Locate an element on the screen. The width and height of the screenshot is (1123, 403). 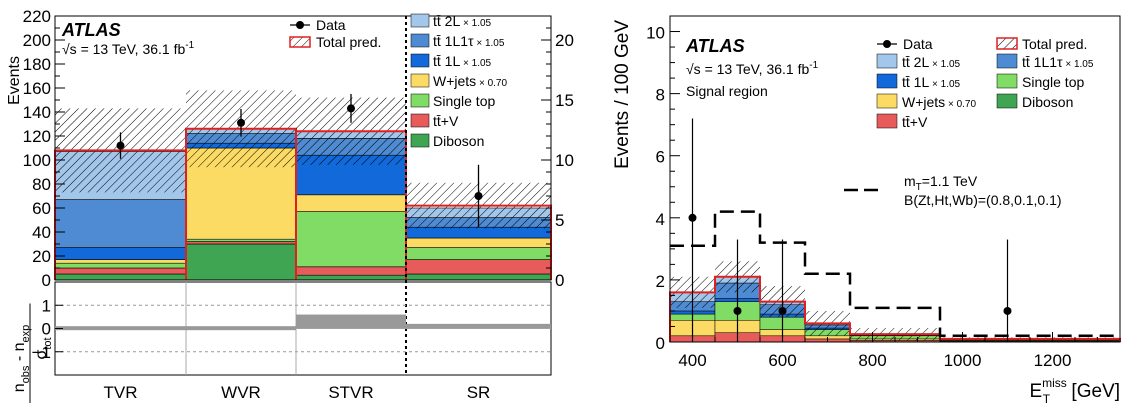
ratio-bar-wvr is located at coordinates (241, 328).